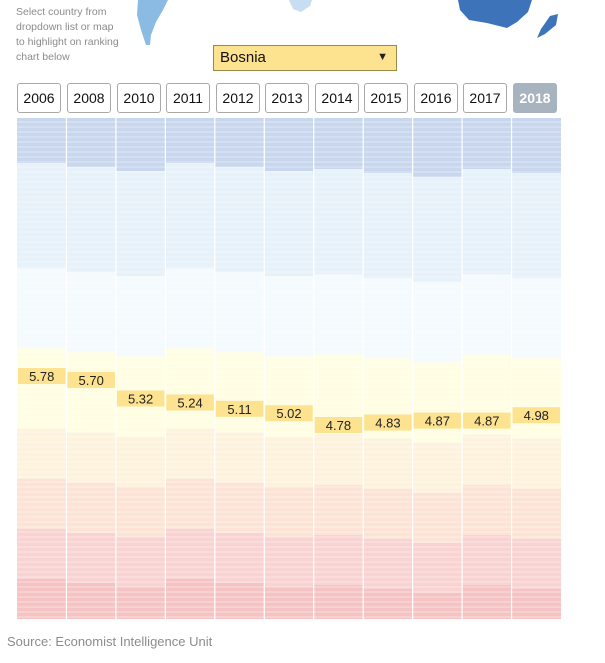  Describe the element at coordinates (89, 98) in the screenshot. I see `year-tab-2008: 2008` at that location.